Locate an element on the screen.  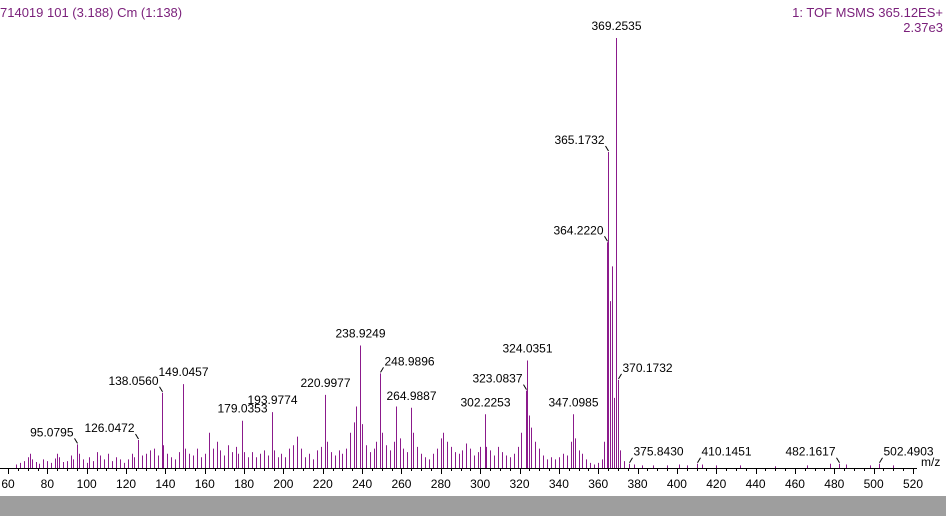
x-tick-label: 300 is located at coordinates (480, 484).